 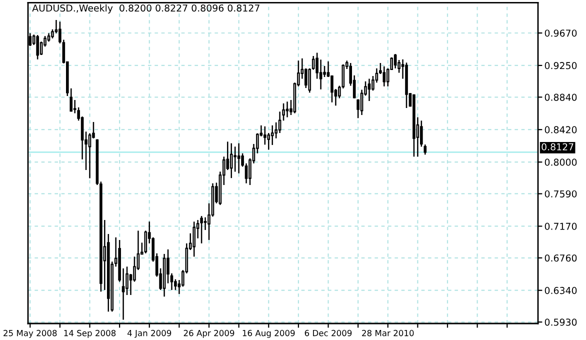 I want to click on y-tick-label: 0.5930, so click(x=560, y=322).